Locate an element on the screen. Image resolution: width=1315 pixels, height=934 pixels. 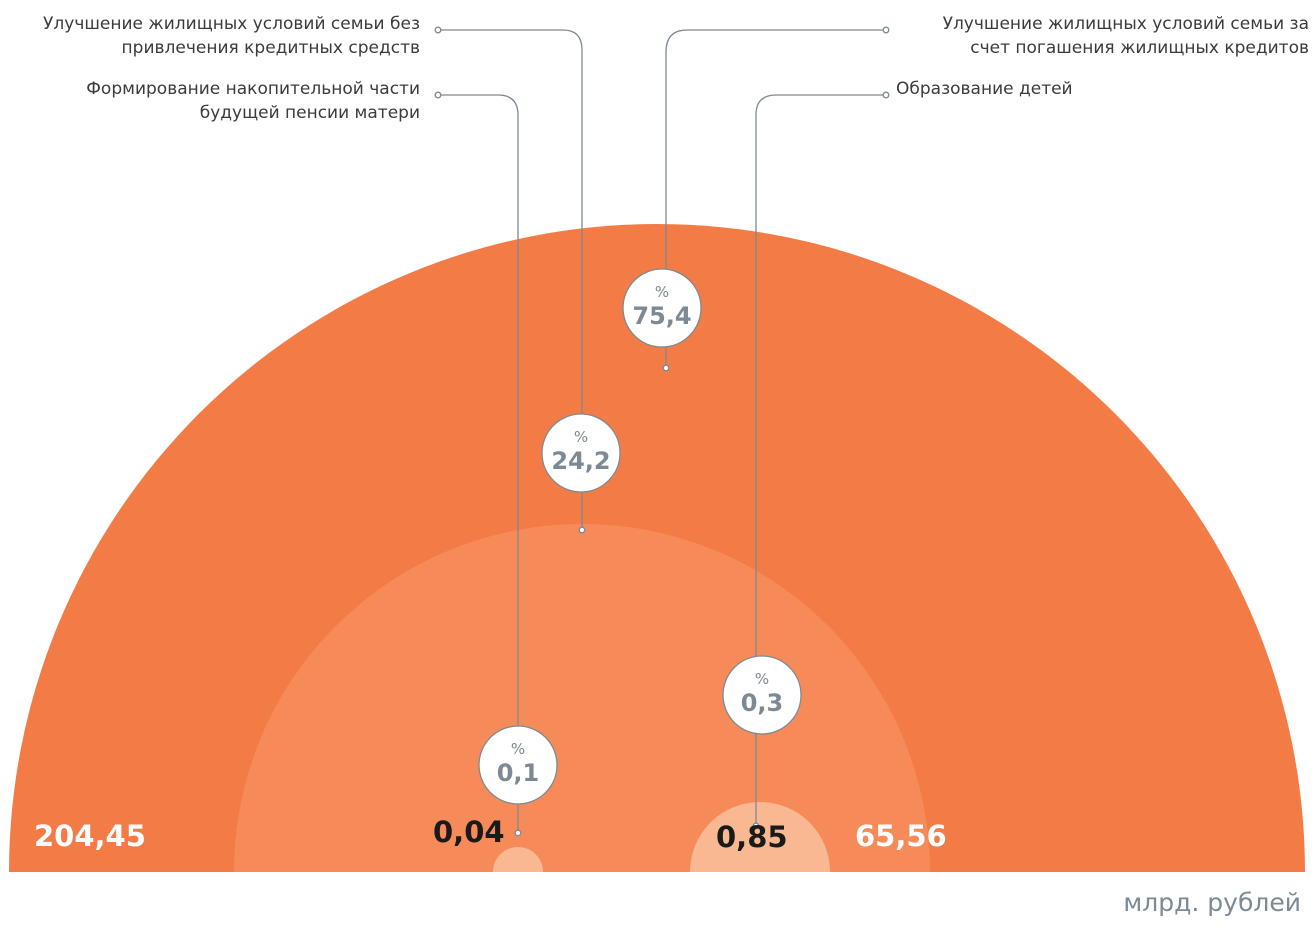
leader-housing-credit is located at coordinates (775, 198).